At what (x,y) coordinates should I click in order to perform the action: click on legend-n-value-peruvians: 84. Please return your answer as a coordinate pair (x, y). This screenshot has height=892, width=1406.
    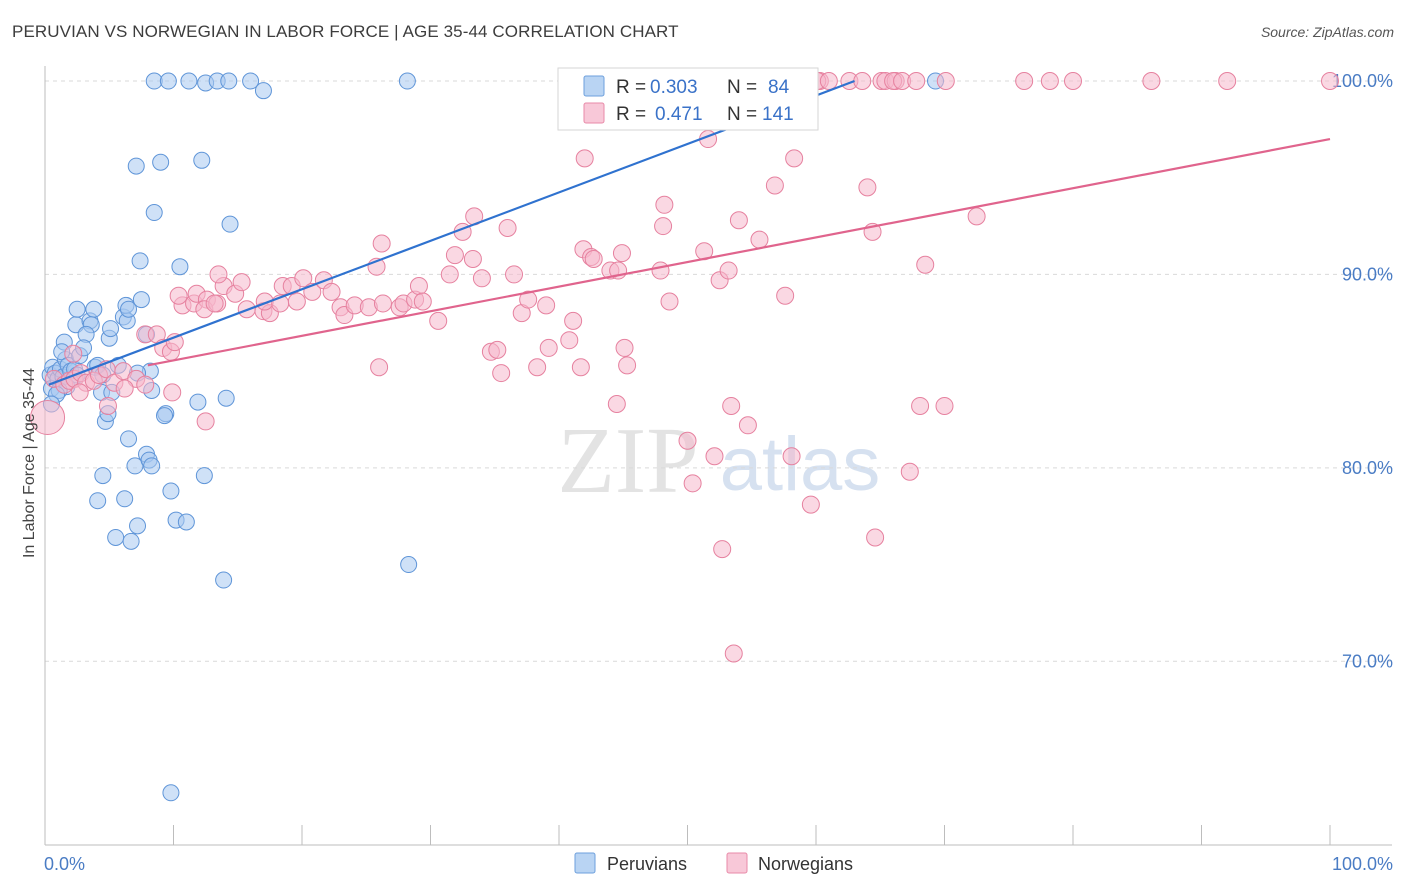
    Looking at the image, I should click on (779, 87).